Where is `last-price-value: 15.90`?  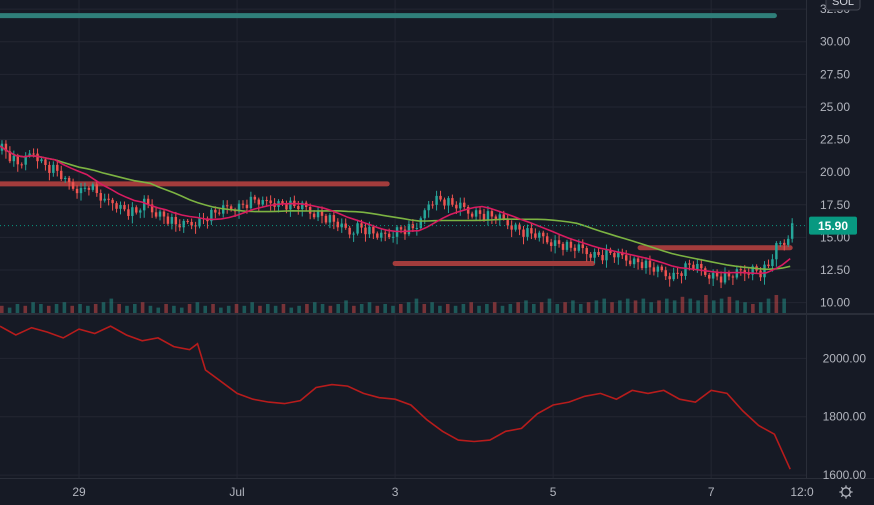
last-price-value: 15.90 is located at coordinates (833, 226).